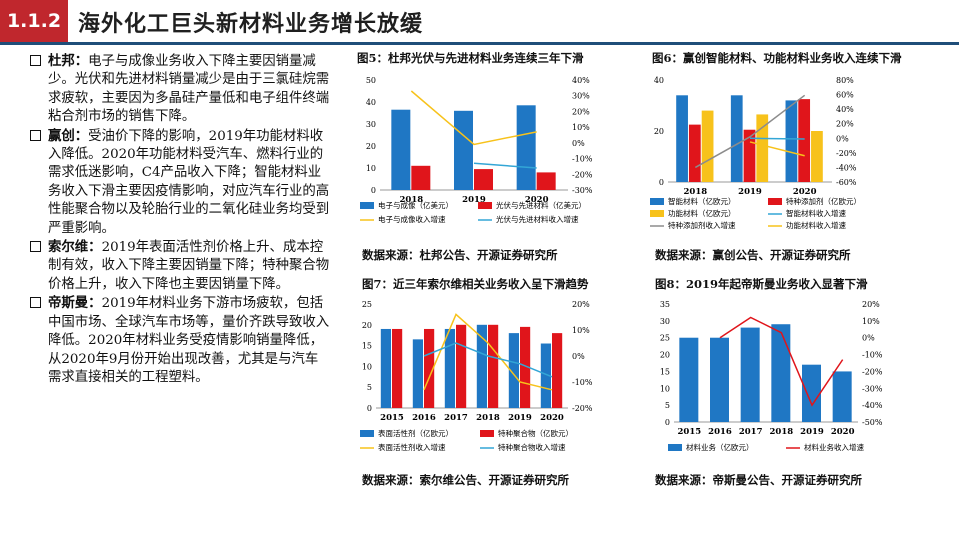  What do you see at coordinates (537, 219) in the screenshot?
I see `legend-label: 光伏与先进材料收入增速` at bounding box center [537, 219].